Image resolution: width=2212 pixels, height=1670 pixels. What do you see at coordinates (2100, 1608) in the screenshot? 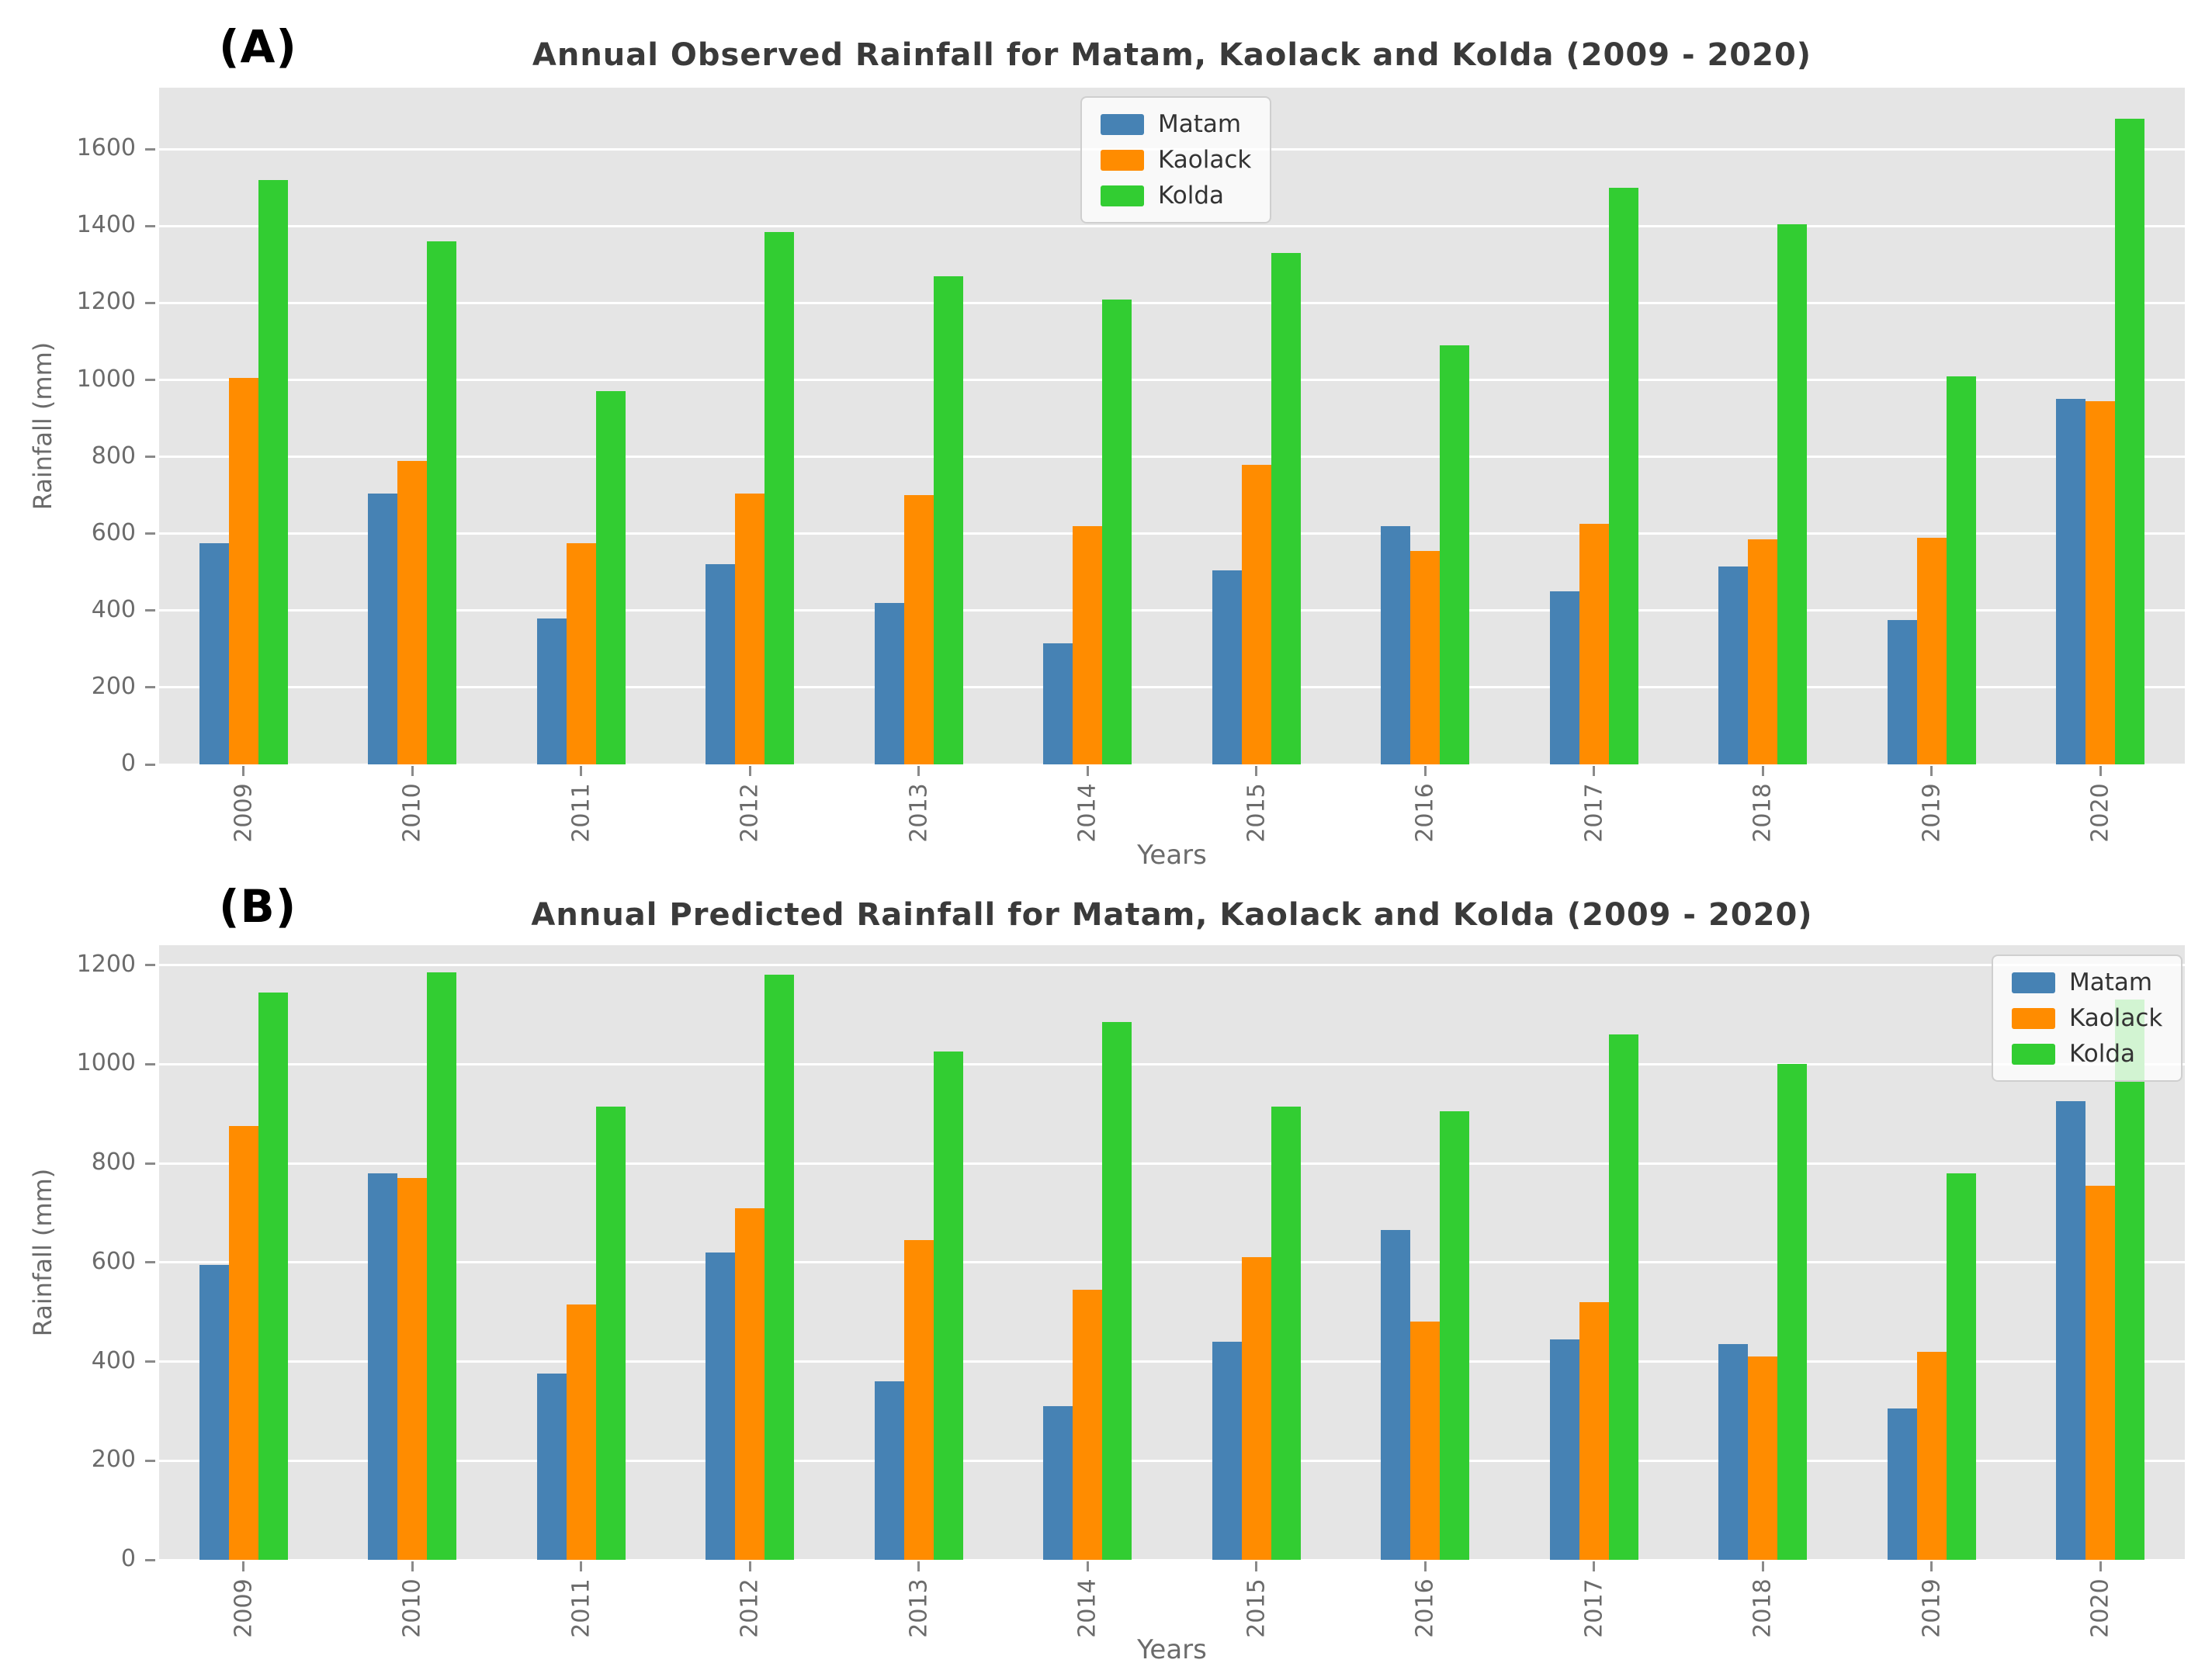
I see `x-tick-label: 2020` at bounding box center [2100, 1608].